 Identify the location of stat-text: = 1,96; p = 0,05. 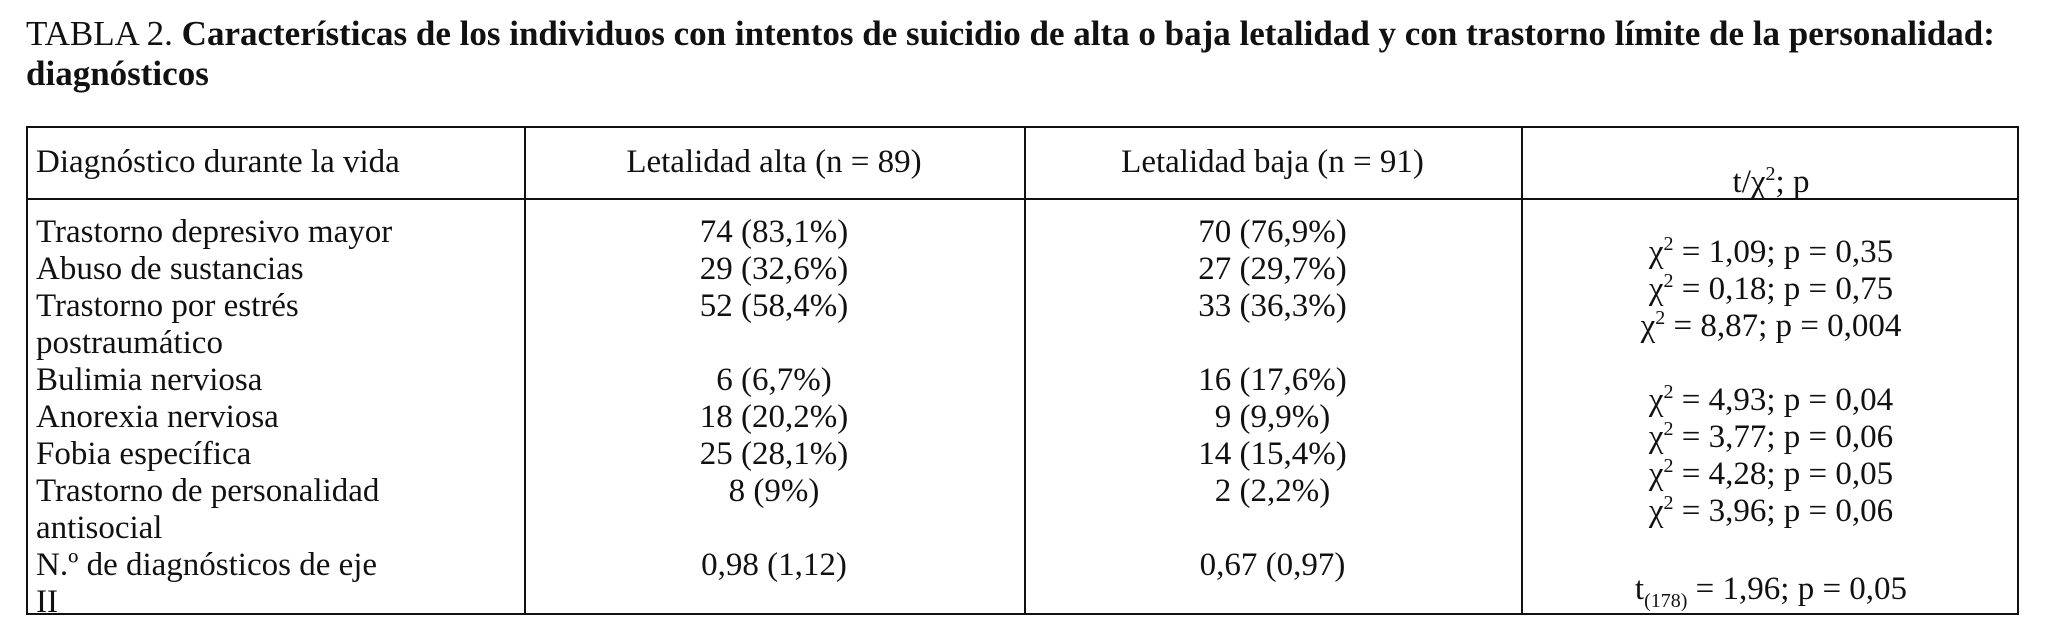
(1797, 589).